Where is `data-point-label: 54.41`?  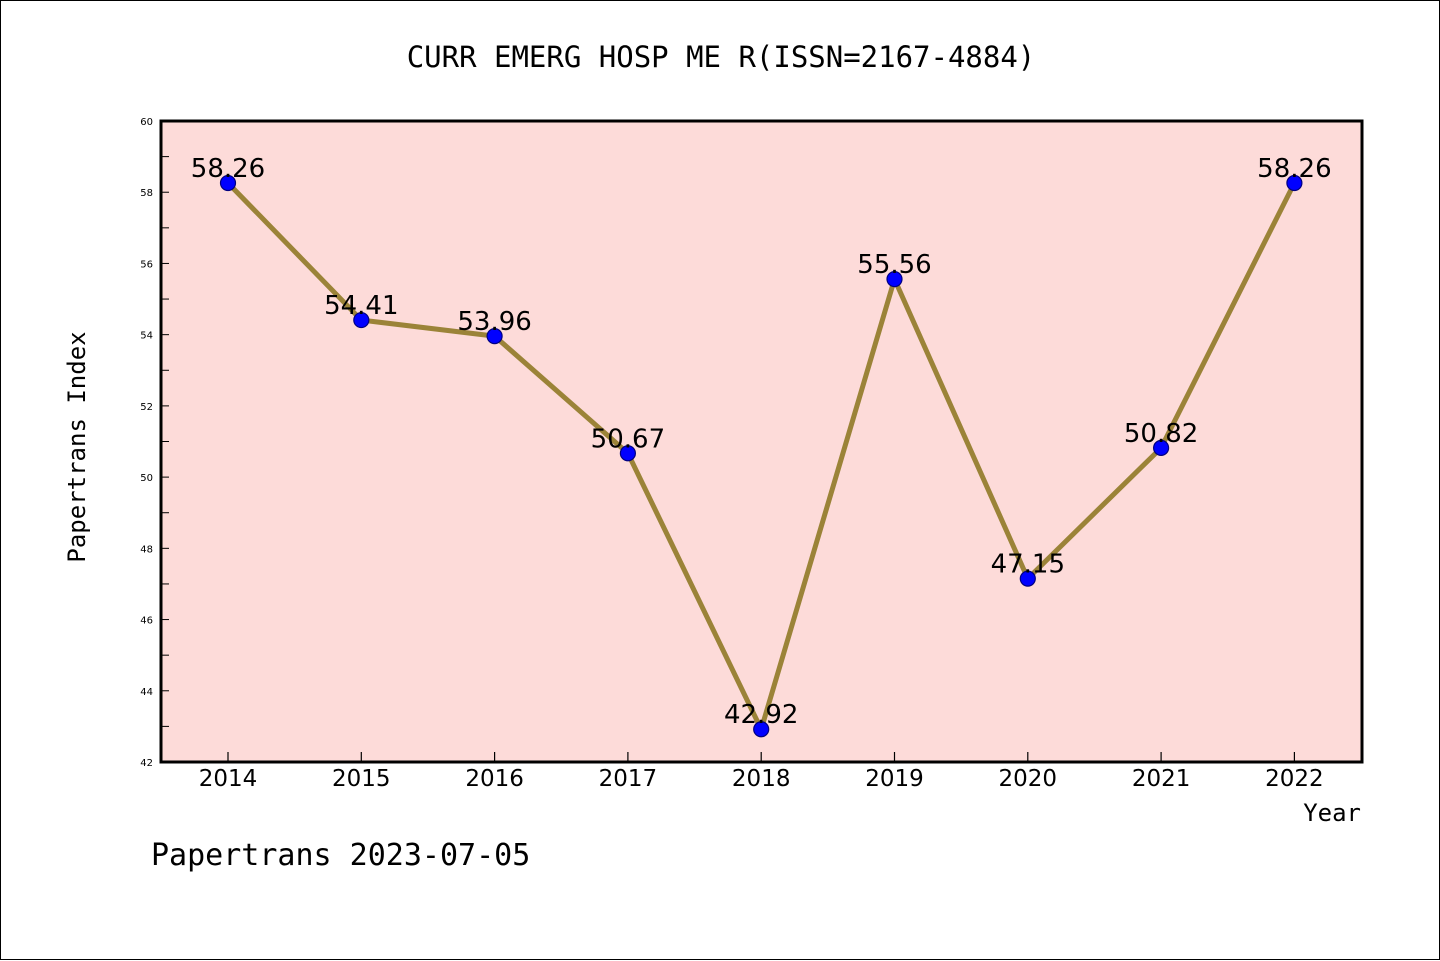
data-point-label: 54.41 is located at coordinates (361, 306).